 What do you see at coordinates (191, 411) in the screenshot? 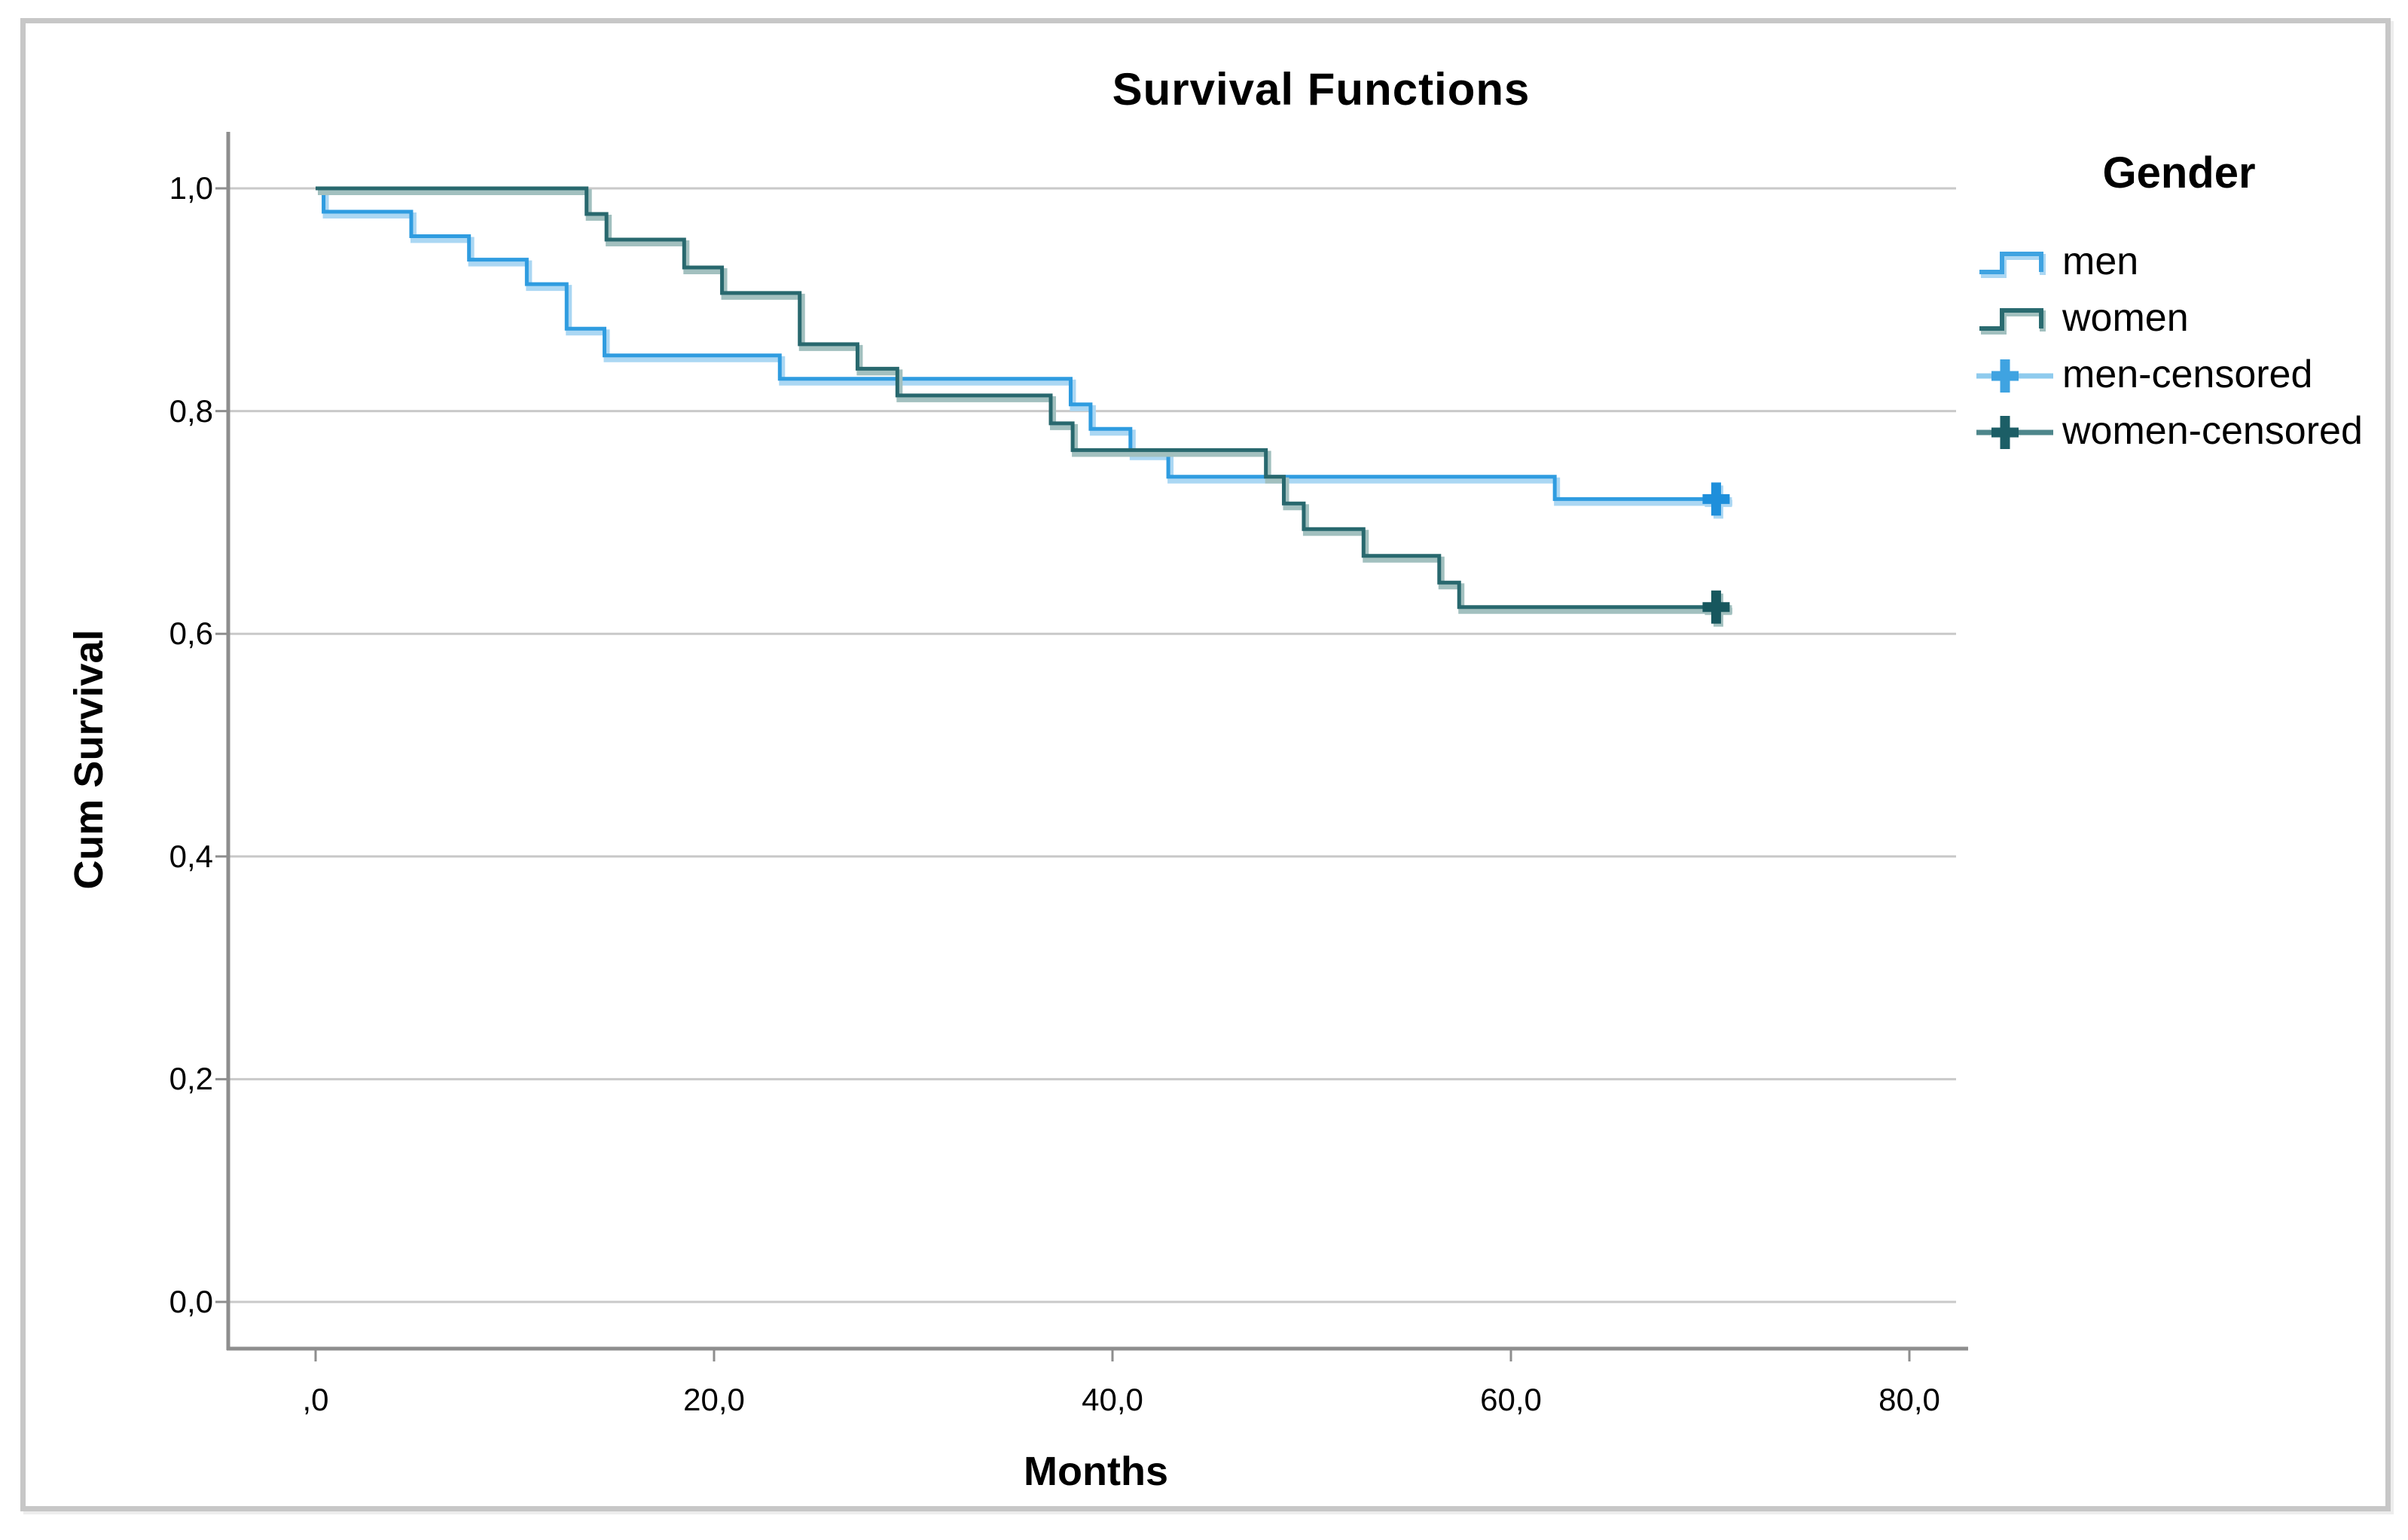
I see `y-tick-label: 0,8` at bounding box center [191, 411].